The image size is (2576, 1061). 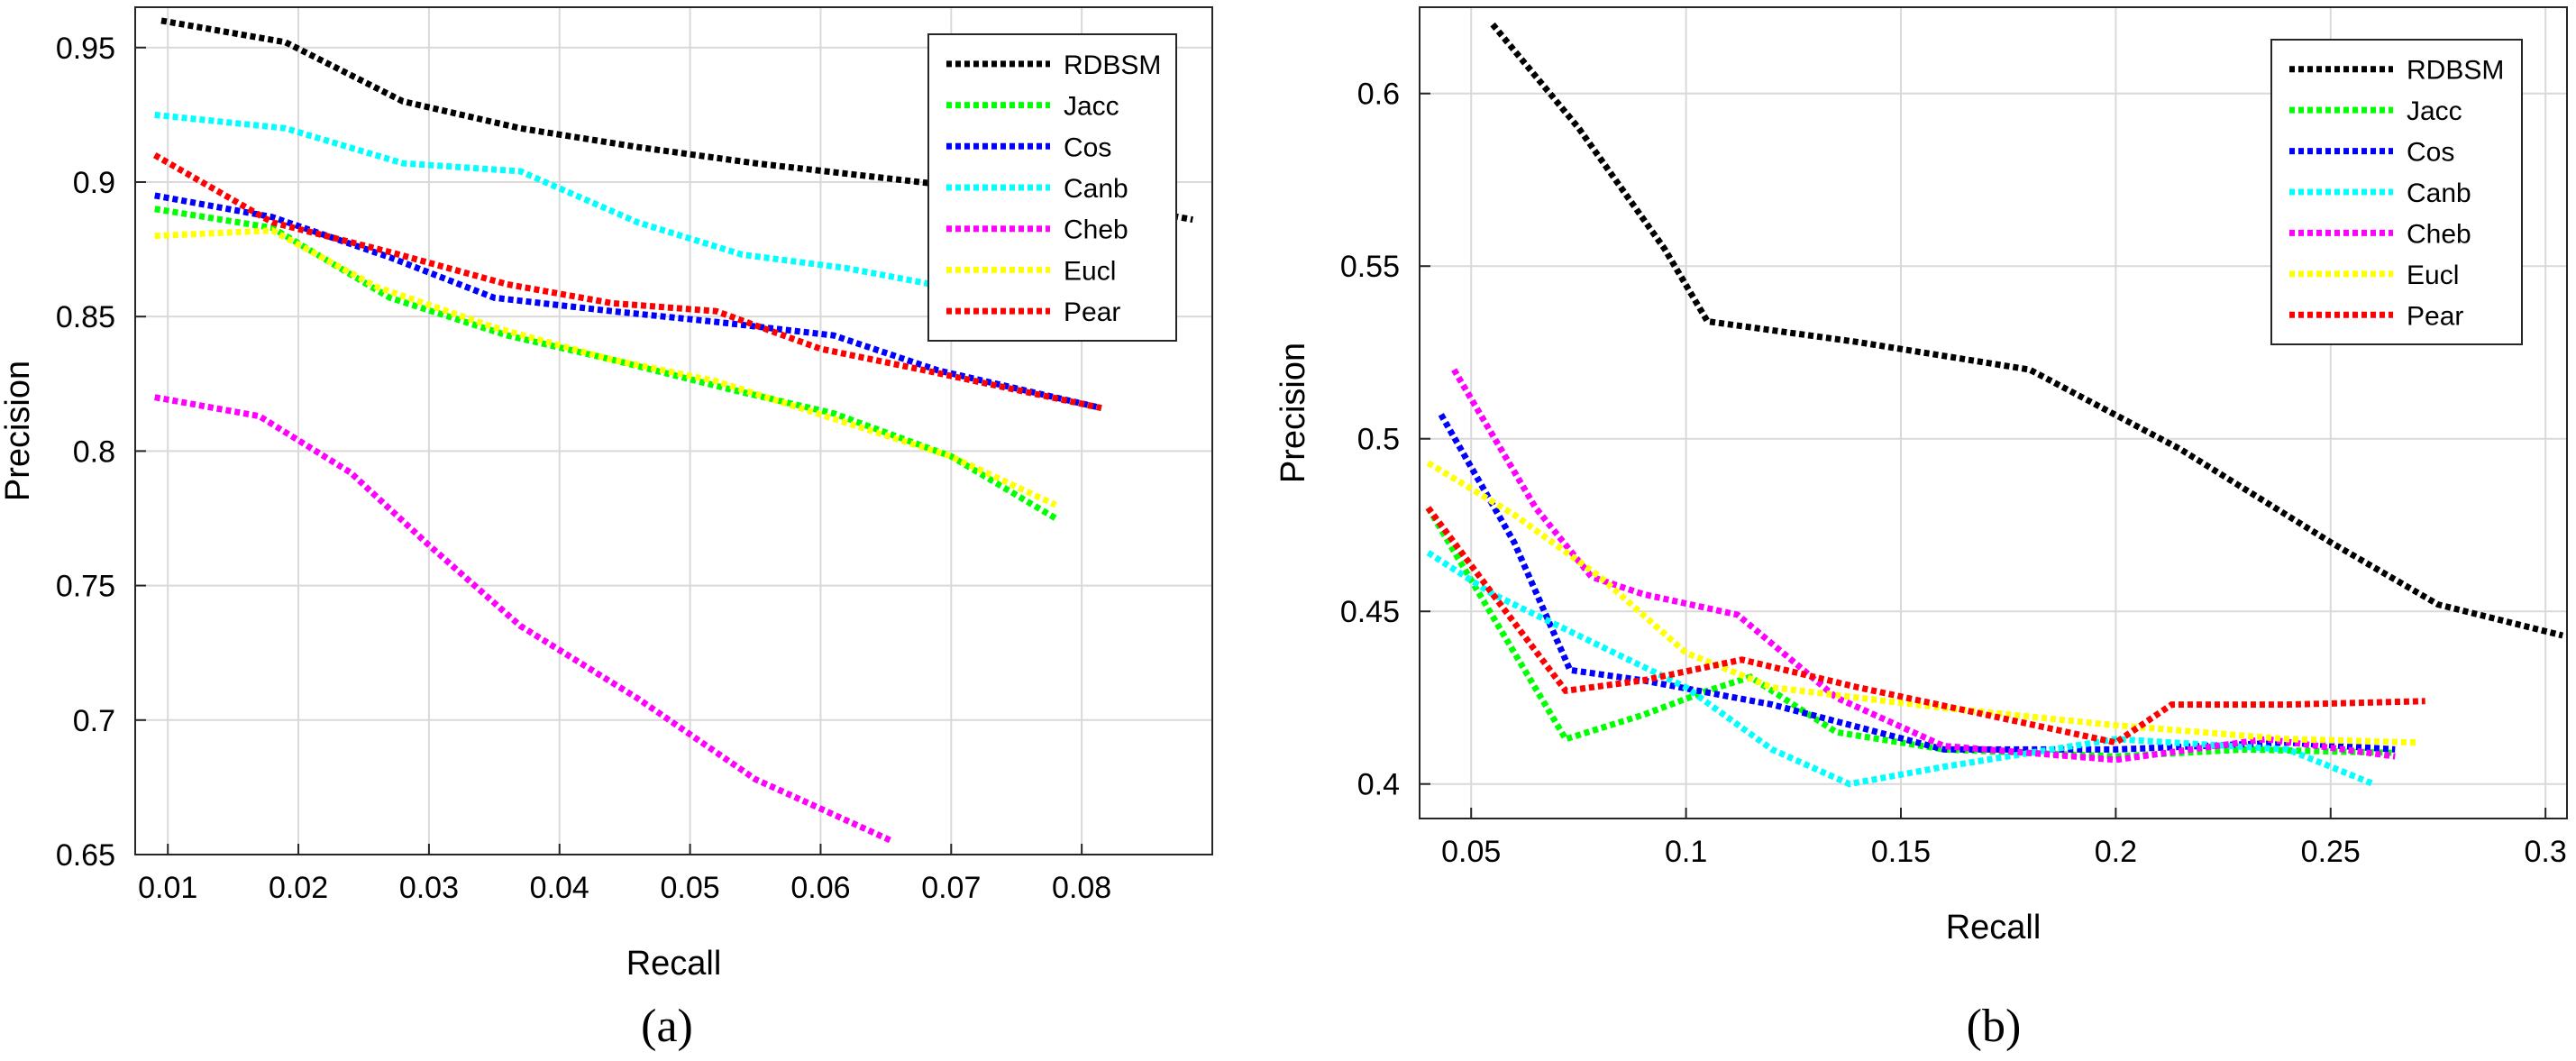 I want to click on chart-b-legend: RDBSM Jacc Cos Canb Cheb Eucl Pear, so click(x=2396, y=192).